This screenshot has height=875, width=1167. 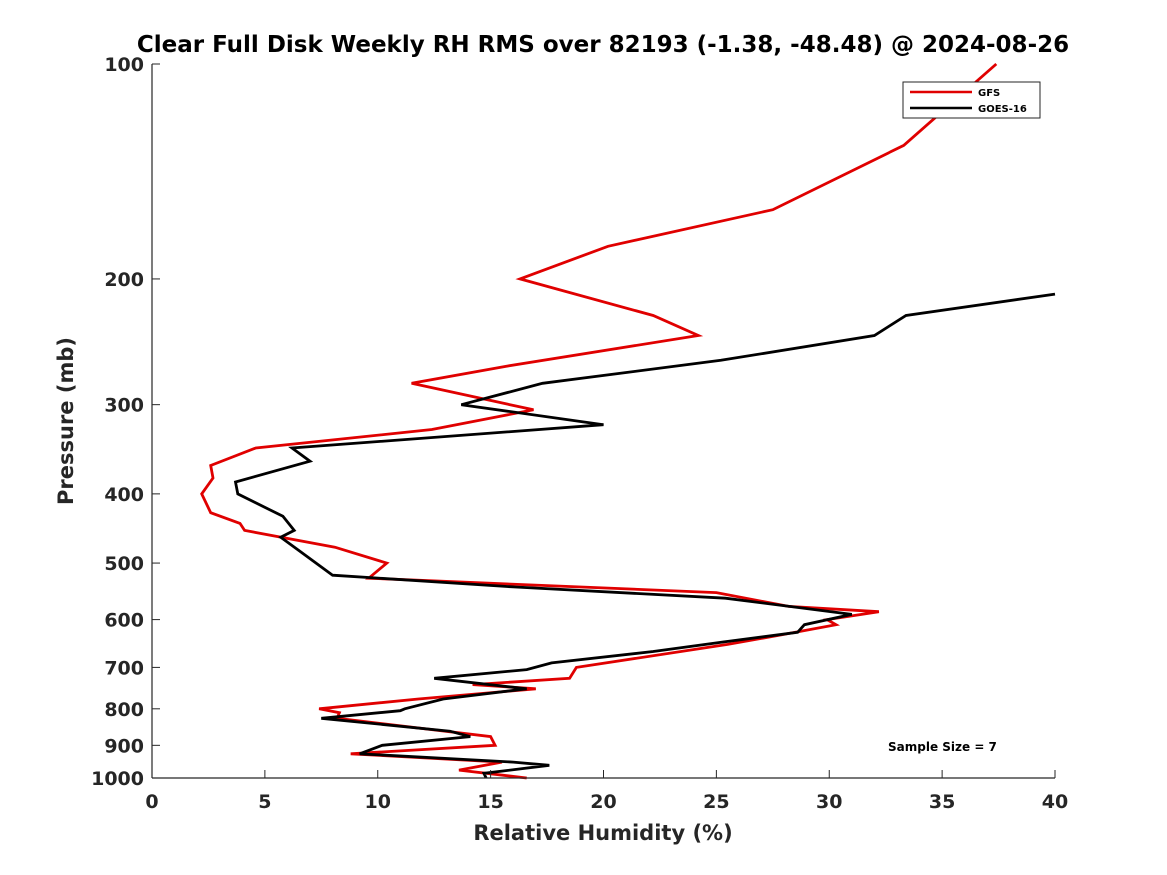 I want to click on y-tick-label: 600, so click(x=124, y=621).